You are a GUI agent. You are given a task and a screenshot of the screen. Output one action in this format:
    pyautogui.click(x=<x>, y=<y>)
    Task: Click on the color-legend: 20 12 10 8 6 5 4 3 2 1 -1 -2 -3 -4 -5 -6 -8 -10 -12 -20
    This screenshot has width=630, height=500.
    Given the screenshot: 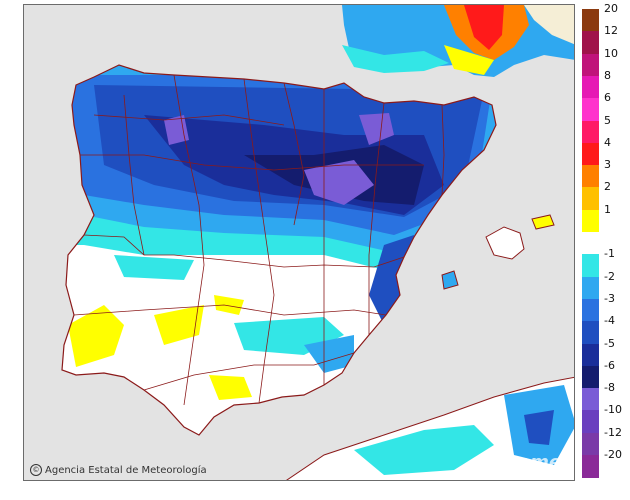 What is the action you would take?
    pyautogui.click(x=605, y=241)
    